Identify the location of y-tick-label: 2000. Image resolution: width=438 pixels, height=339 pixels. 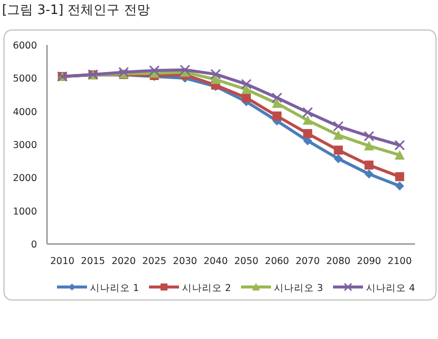
(24, 178).